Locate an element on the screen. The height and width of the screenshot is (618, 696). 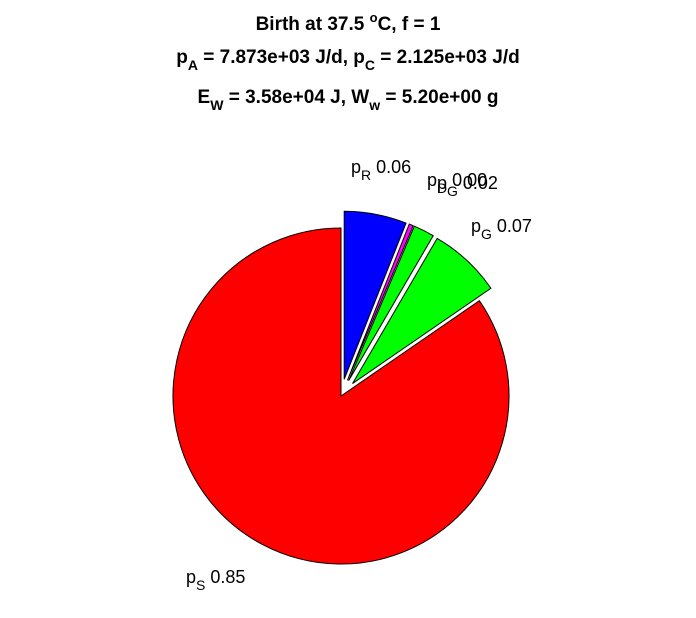
slice-label-ps-4: pS 0.85 is located at coordinates (215, 580).